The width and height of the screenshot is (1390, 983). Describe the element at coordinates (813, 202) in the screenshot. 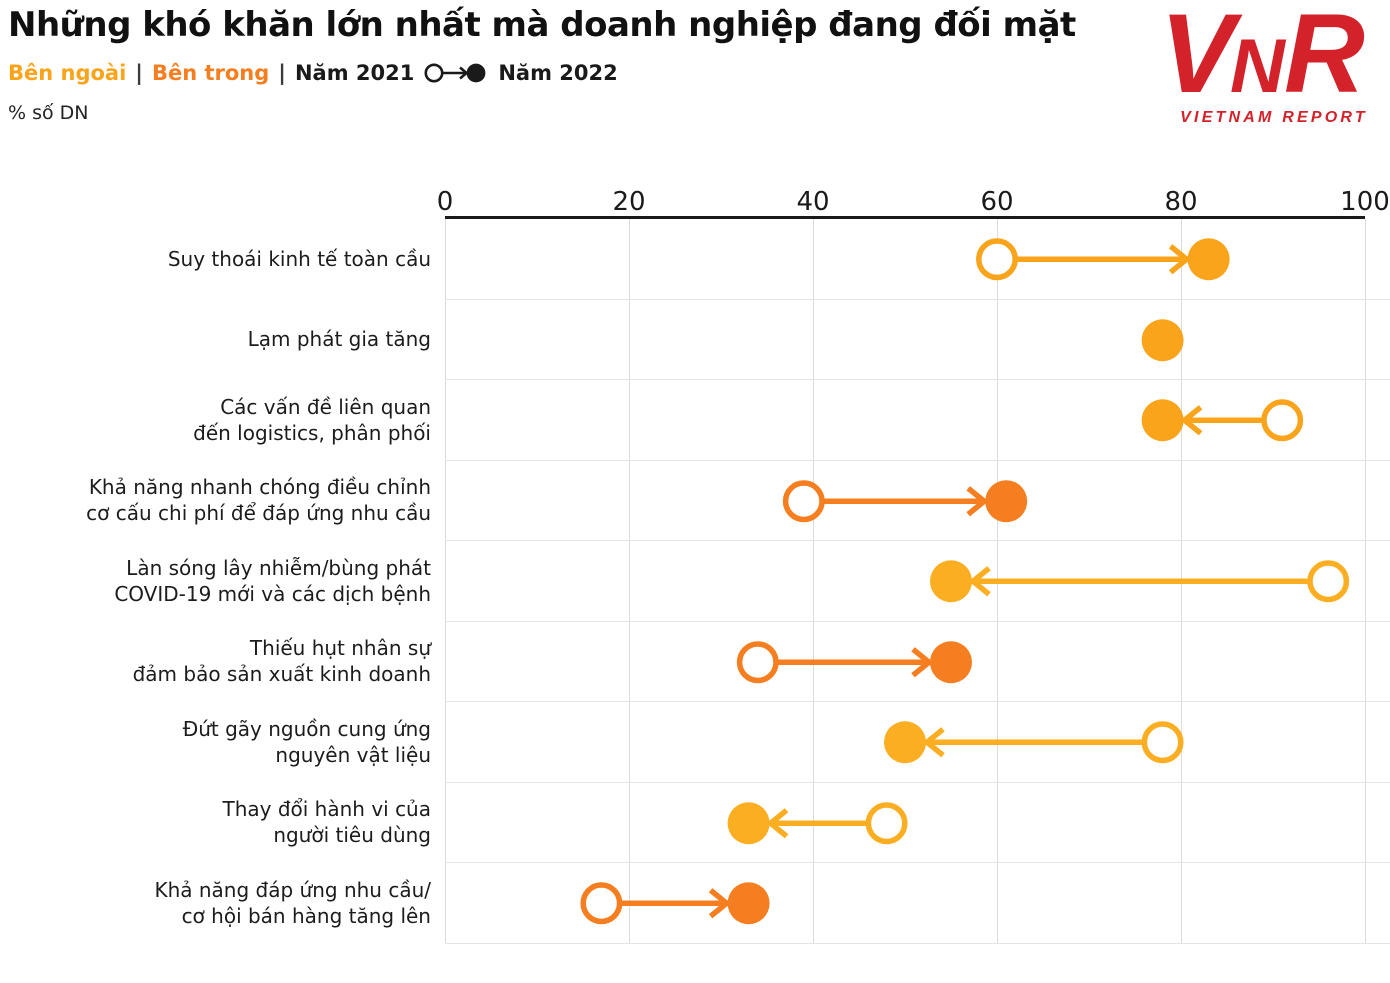

I see `x-axis-tick: 40` at that location.